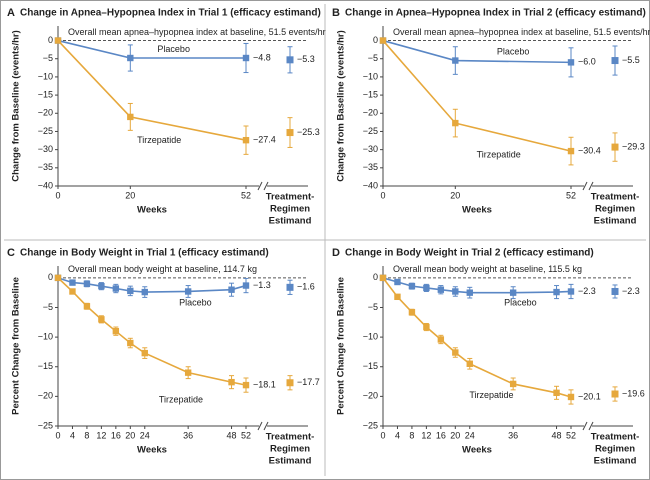 The width and height of the screenshot is (650, 480). I want to click on y-tick-label: −10, so click(370, 336).